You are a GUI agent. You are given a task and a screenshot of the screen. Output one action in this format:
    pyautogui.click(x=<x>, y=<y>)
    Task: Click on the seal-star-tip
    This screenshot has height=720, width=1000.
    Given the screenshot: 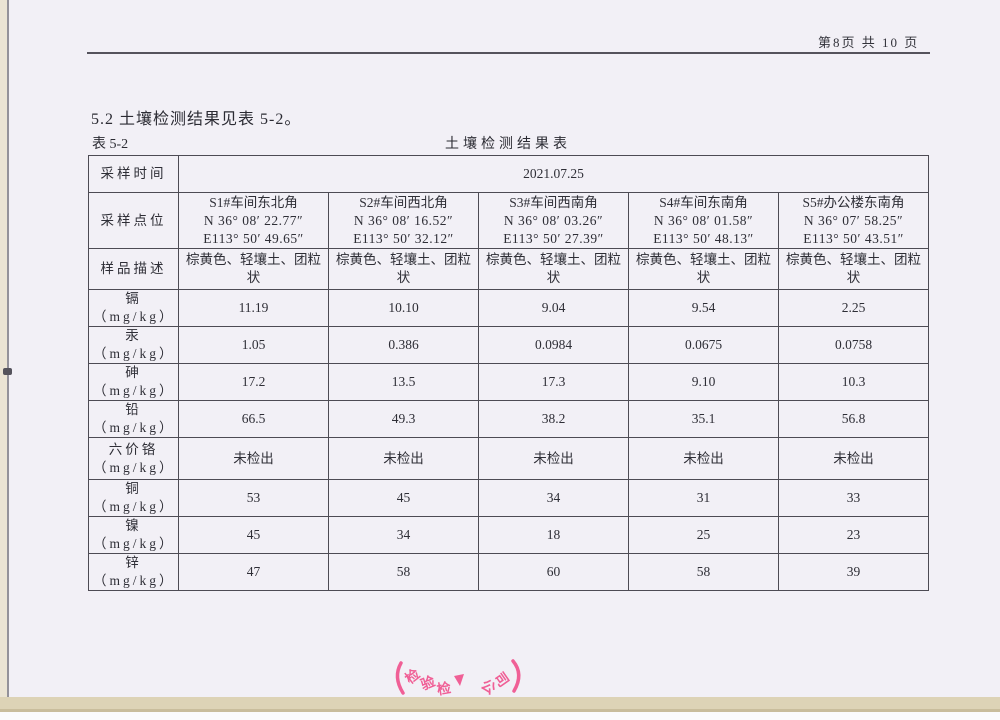 What is the action you would take?
    pyautogui.click(x=459, y=680)
    